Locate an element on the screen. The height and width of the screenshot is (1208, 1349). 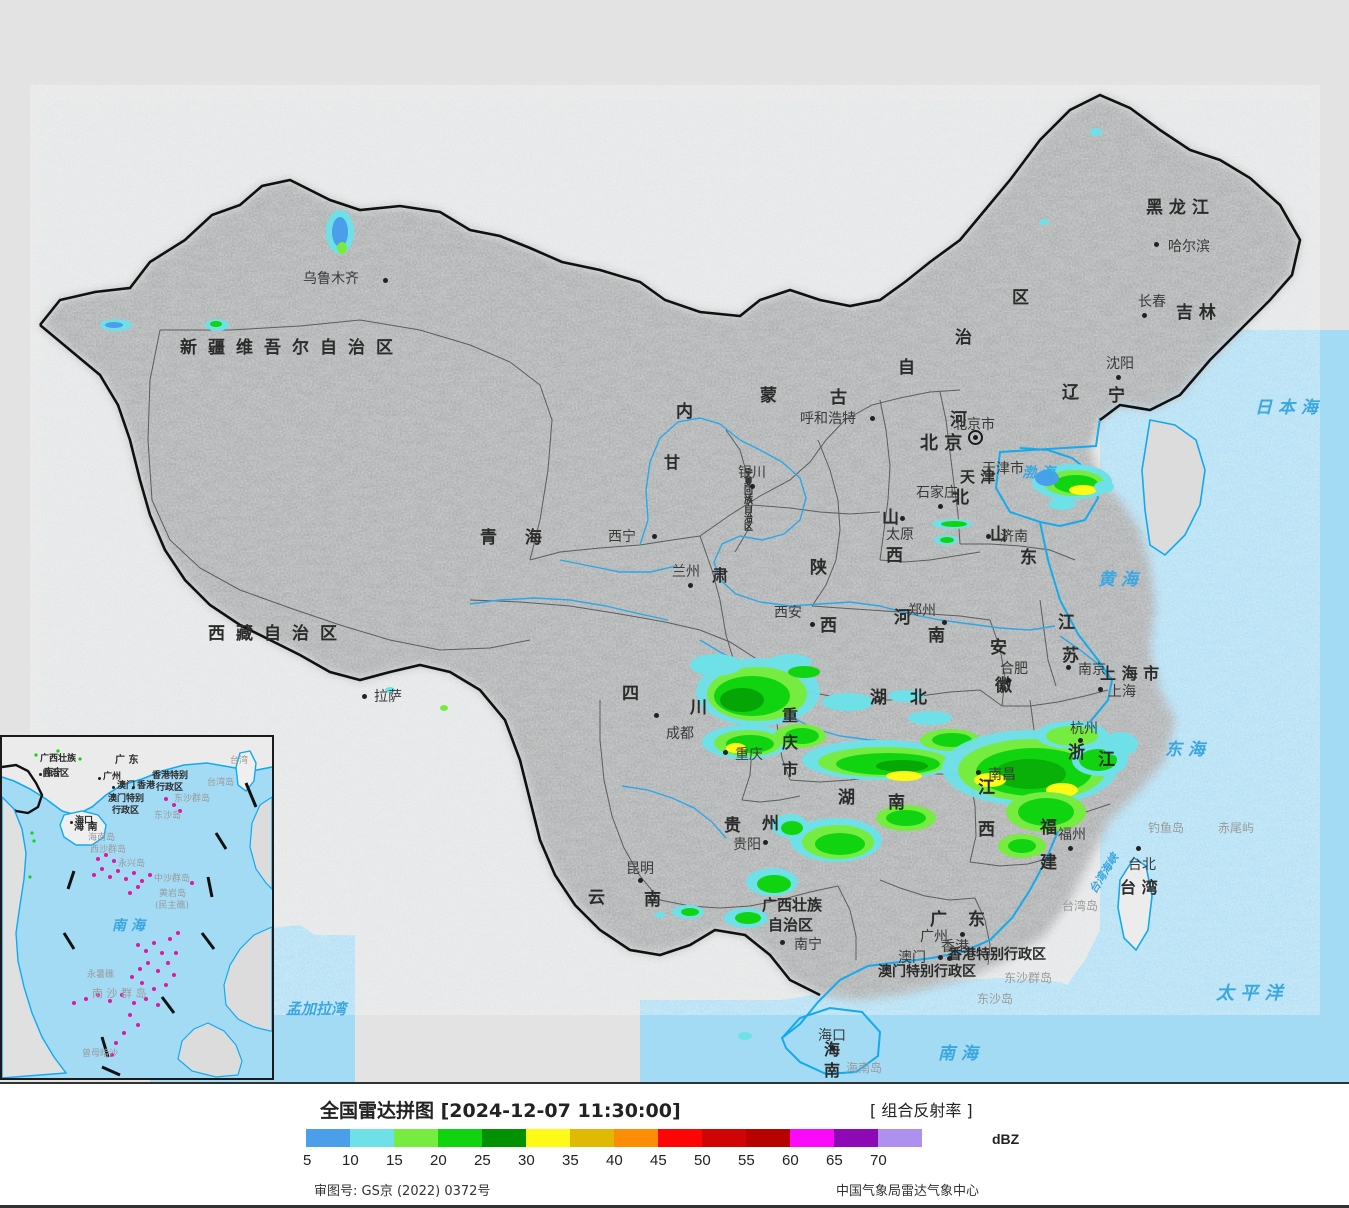
city-label-5: 呼和浩特 is located at coordinates (828, 419).